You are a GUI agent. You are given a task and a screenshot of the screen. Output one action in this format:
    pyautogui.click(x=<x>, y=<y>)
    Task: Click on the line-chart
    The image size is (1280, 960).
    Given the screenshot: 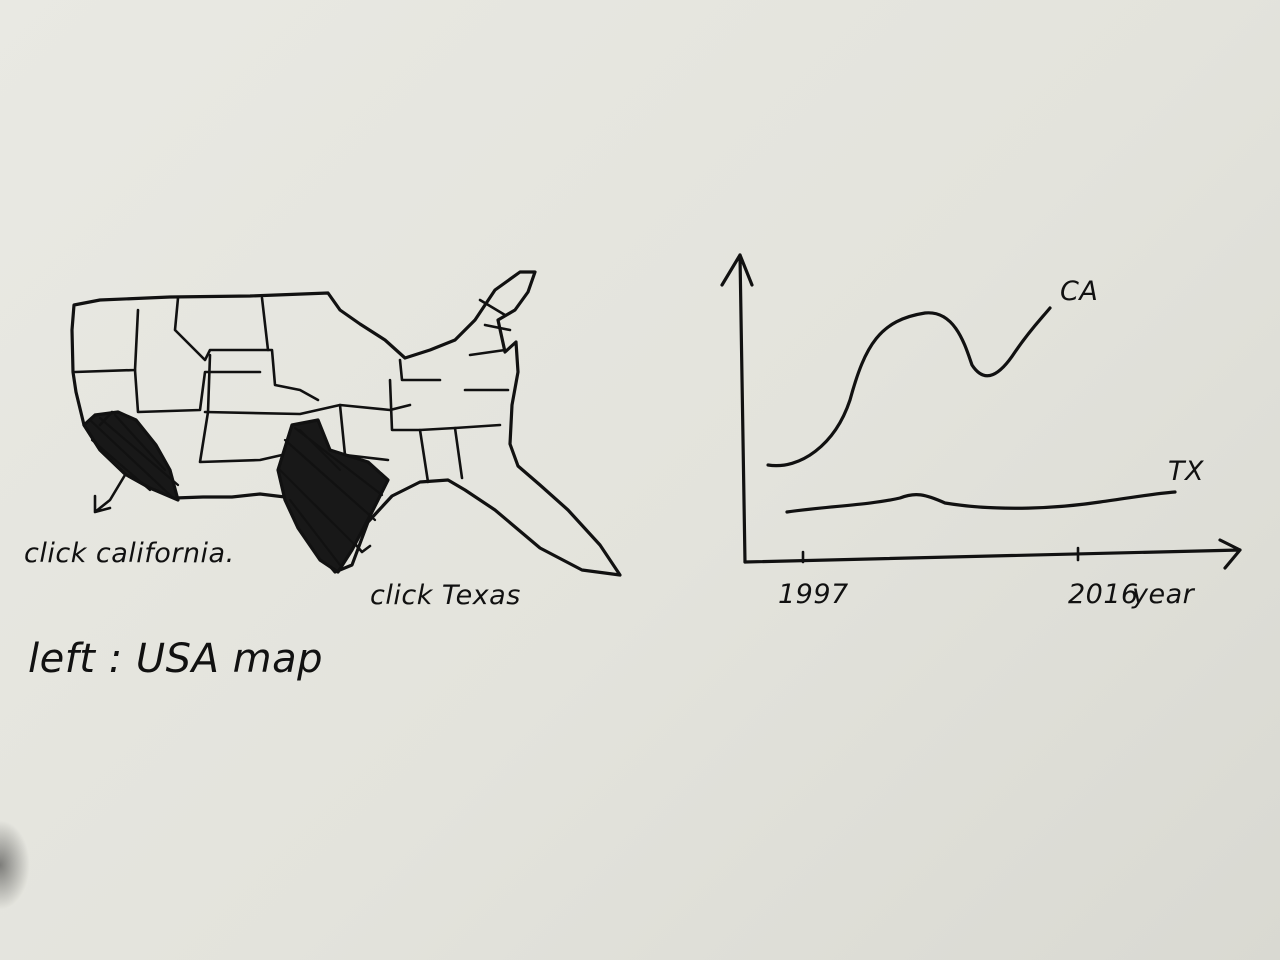 What is the action you would take?
    pyautogui.click(x=981, y=411)
    